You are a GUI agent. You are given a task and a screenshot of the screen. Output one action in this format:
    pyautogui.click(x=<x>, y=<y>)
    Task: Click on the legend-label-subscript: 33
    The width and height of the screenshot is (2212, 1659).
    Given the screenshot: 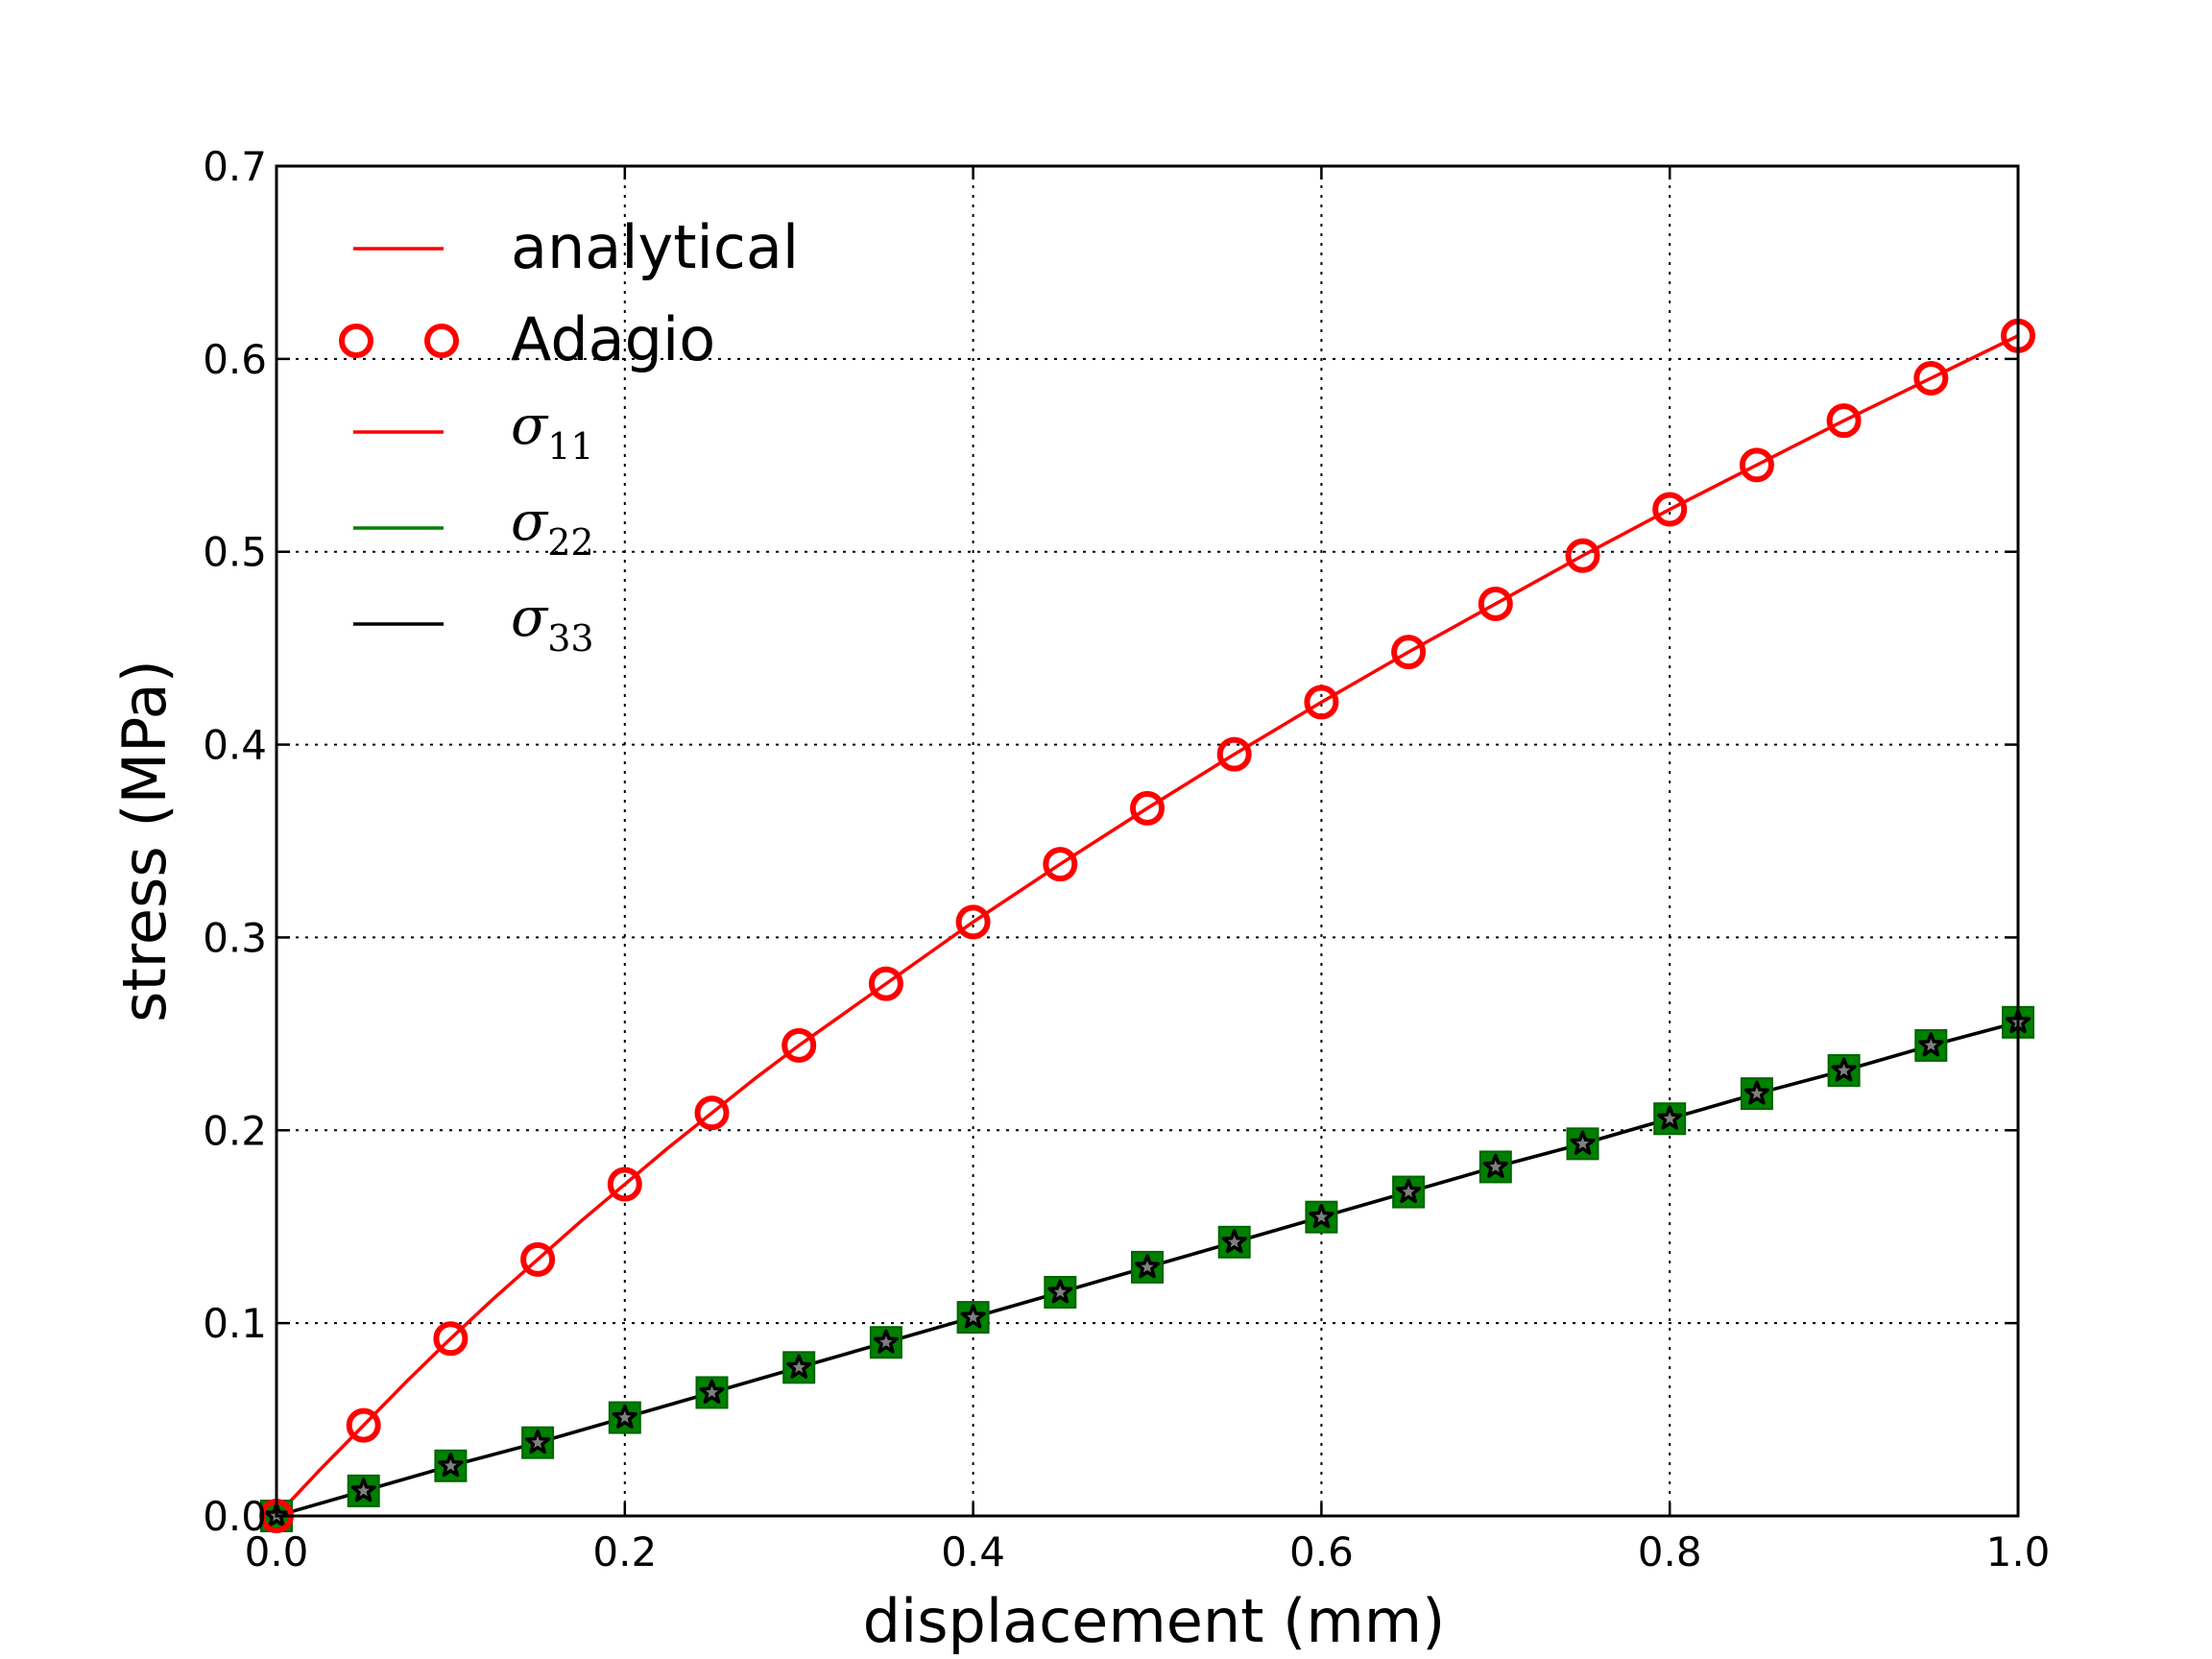 What is the action you would take?
    pyautogui.click(x=570, y=638)
    